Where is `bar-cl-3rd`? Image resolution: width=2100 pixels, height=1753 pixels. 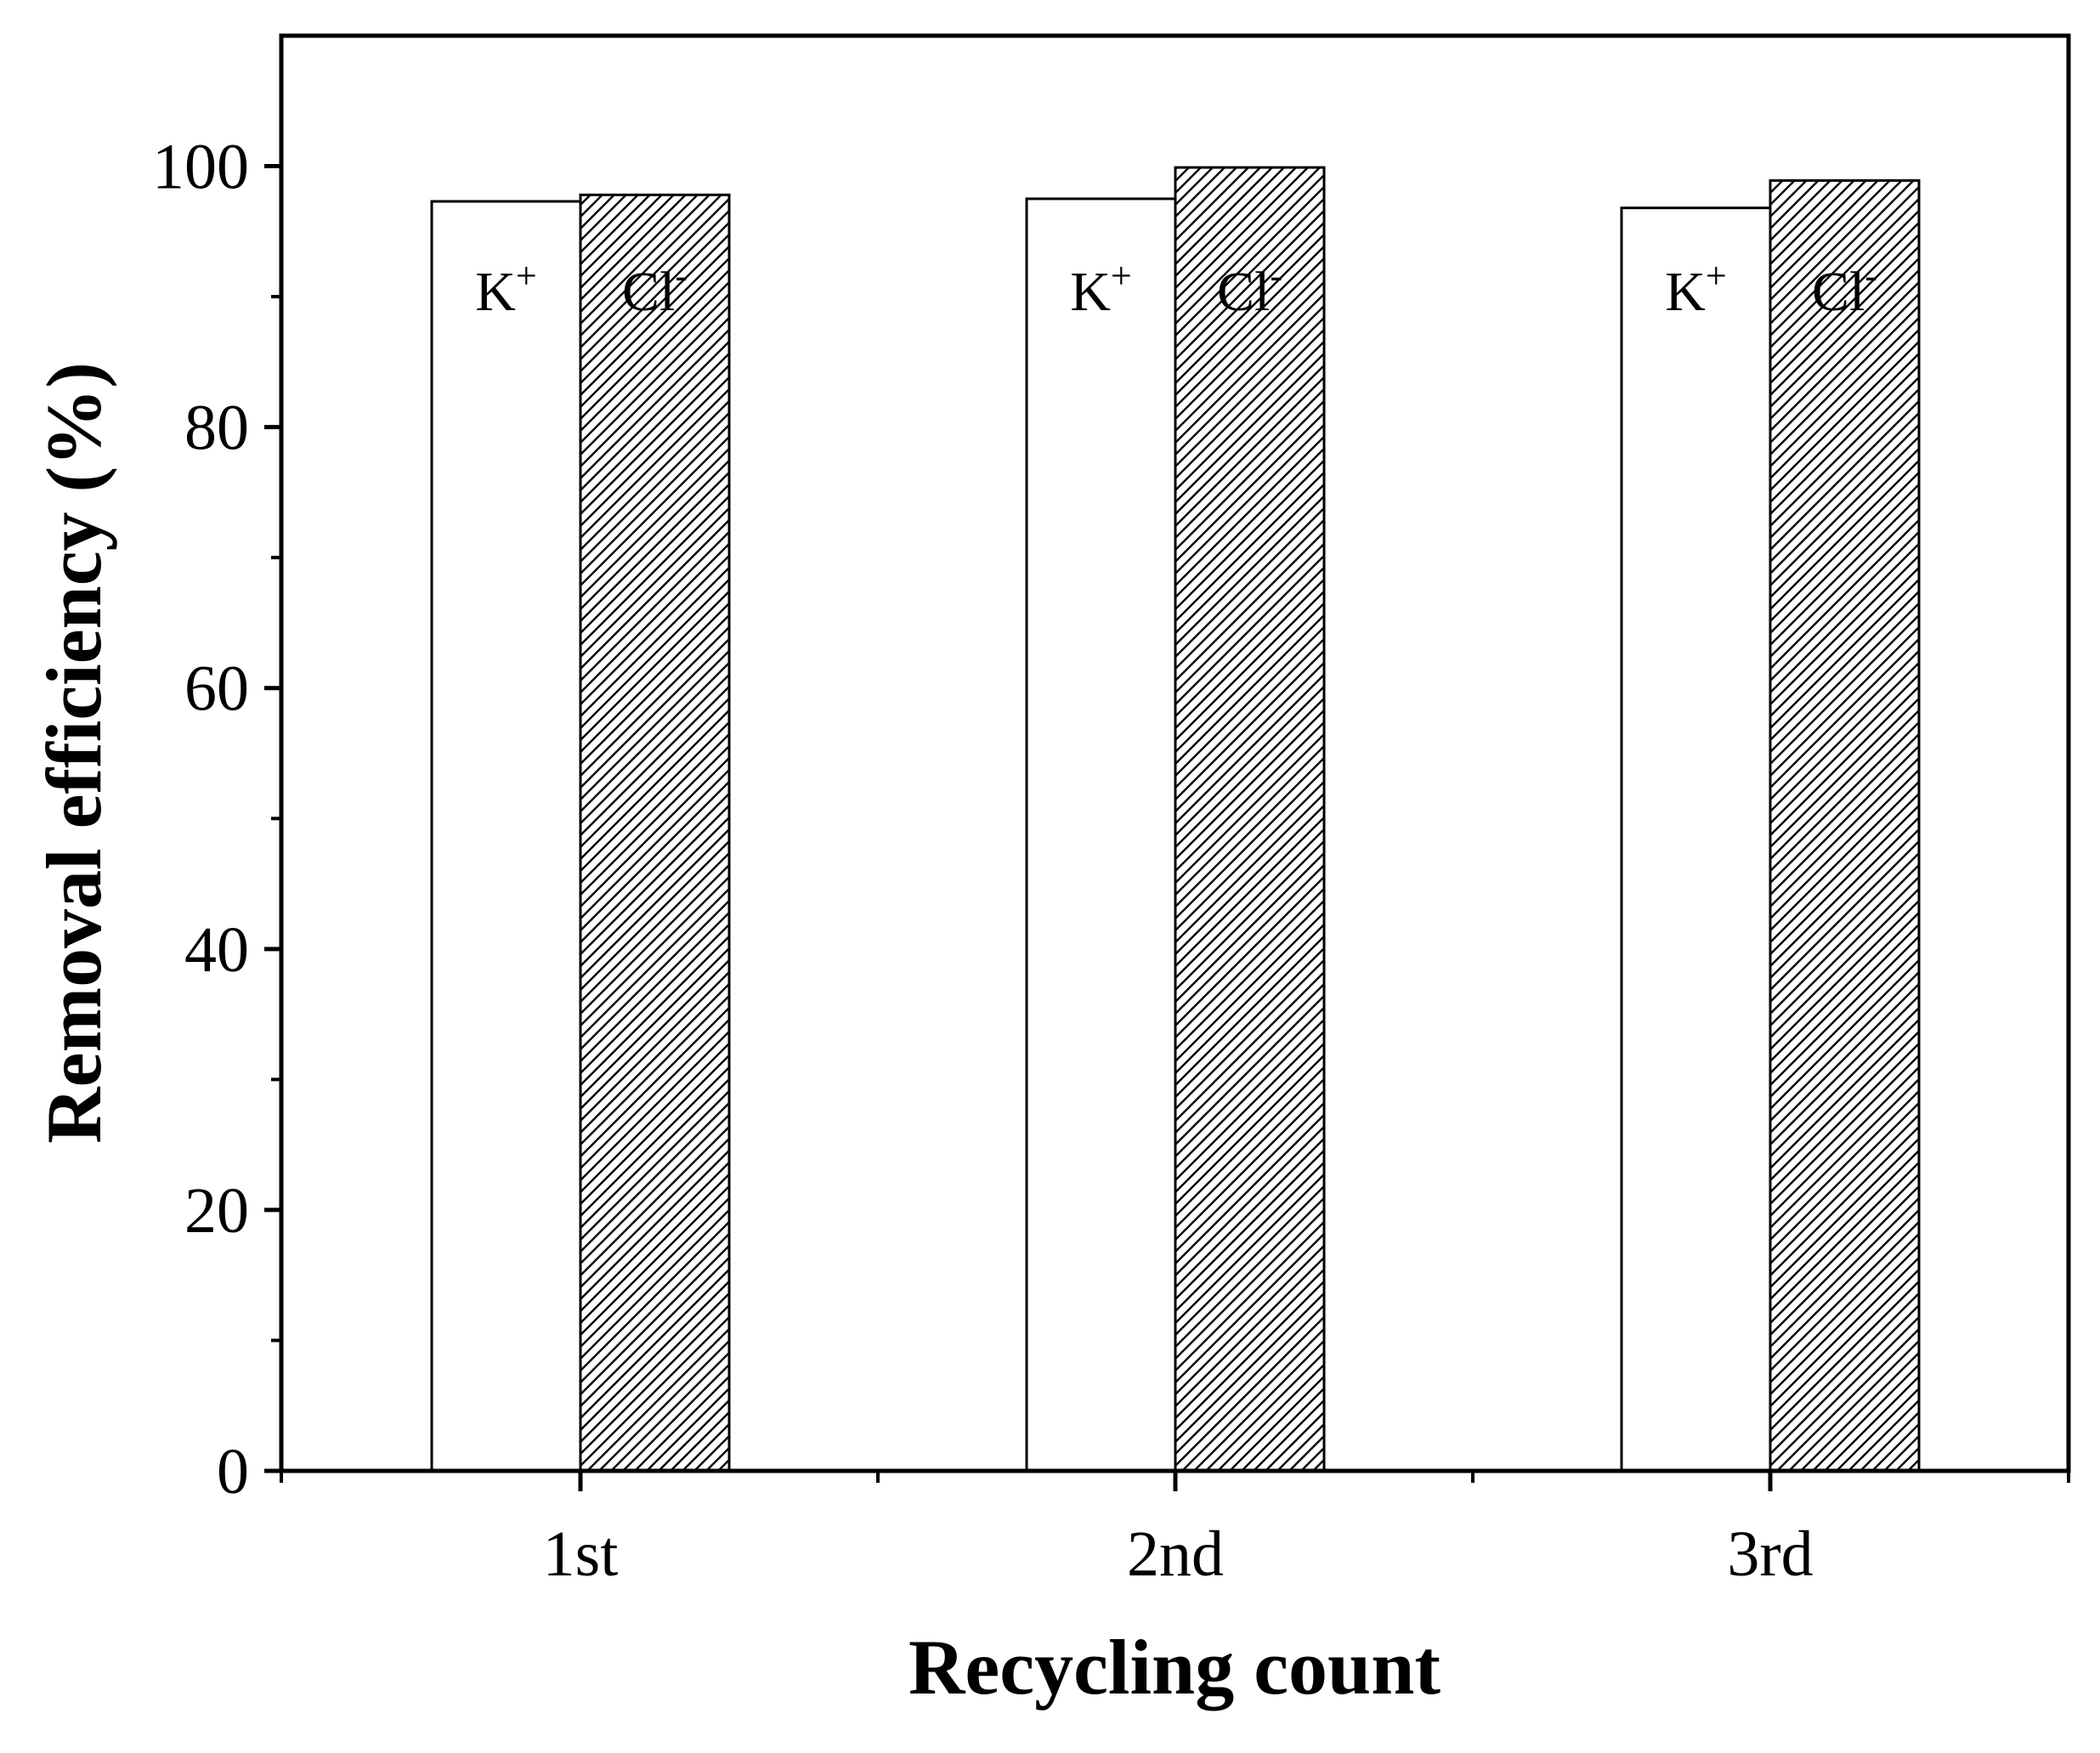
bar-cl-3rd is located at coordinates (1845, 825).